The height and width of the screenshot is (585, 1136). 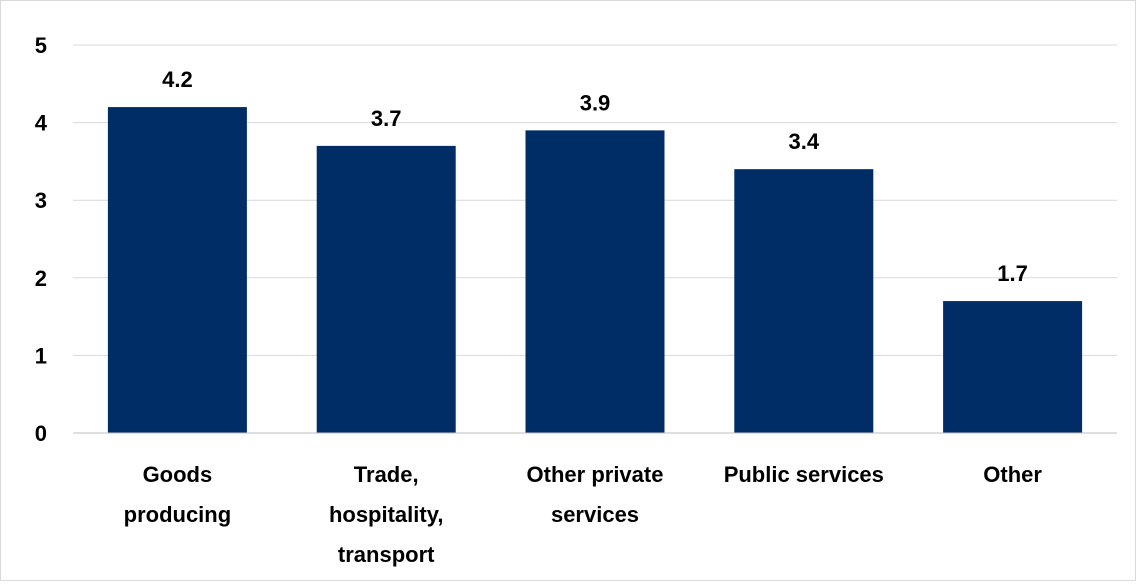 I want to click on x-tick-label: hospitality,, so click(x=386, y=514).